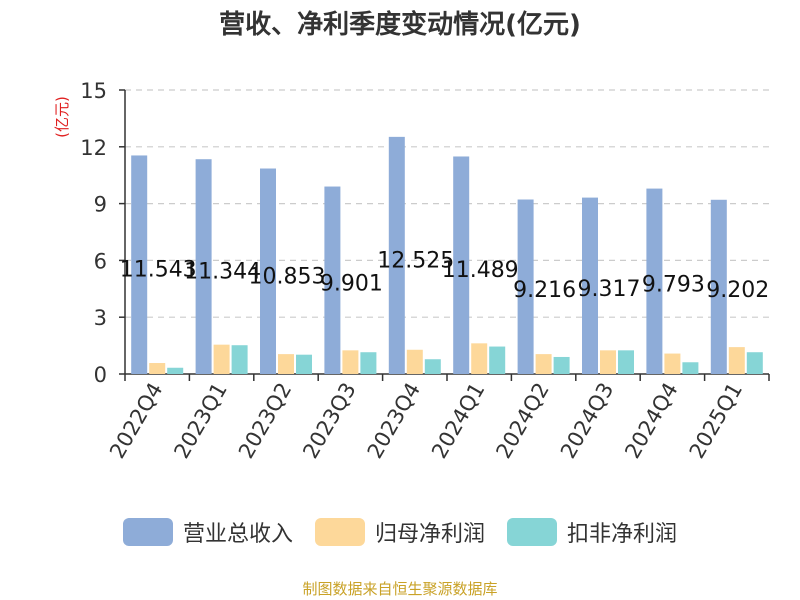  I want to click on legend-item-net-profit: 归母净利润, so click(399, 532).